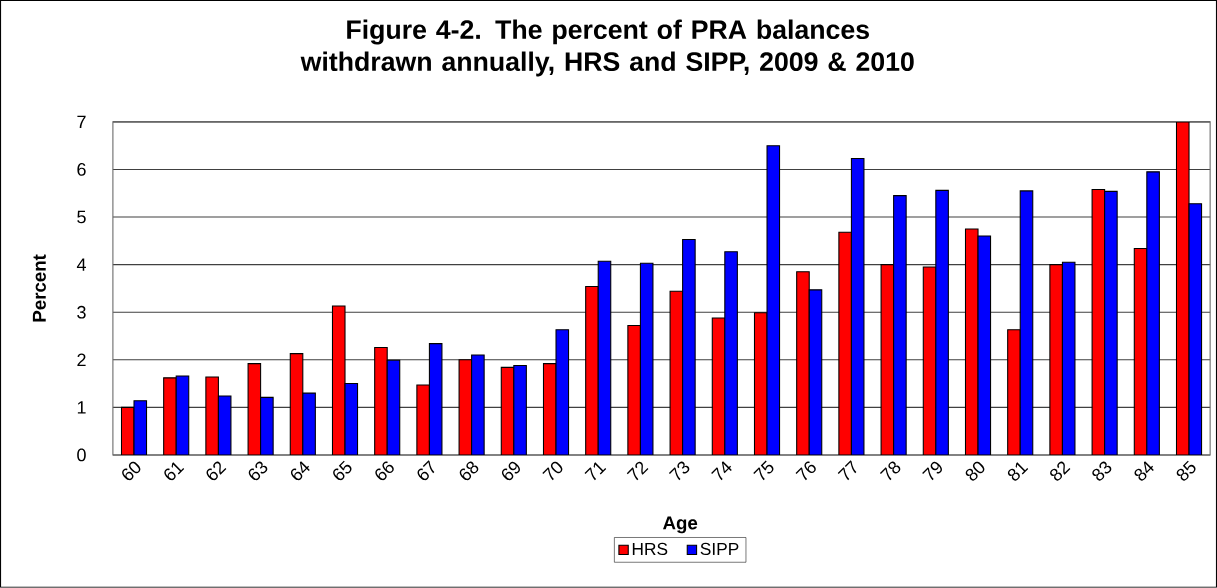 This screenshot has height=588, width=1217. Describe the element at coordinates (679, 471) in the screenshot. I see `x-tick-label: 73` at that location.